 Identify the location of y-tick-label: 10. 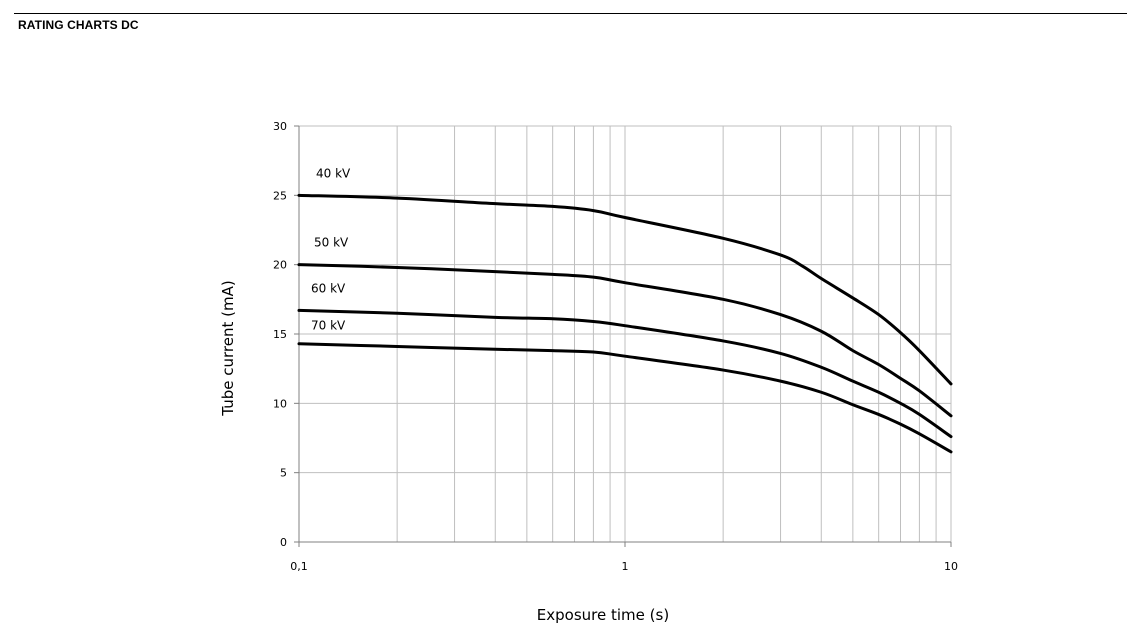
(280, 403).